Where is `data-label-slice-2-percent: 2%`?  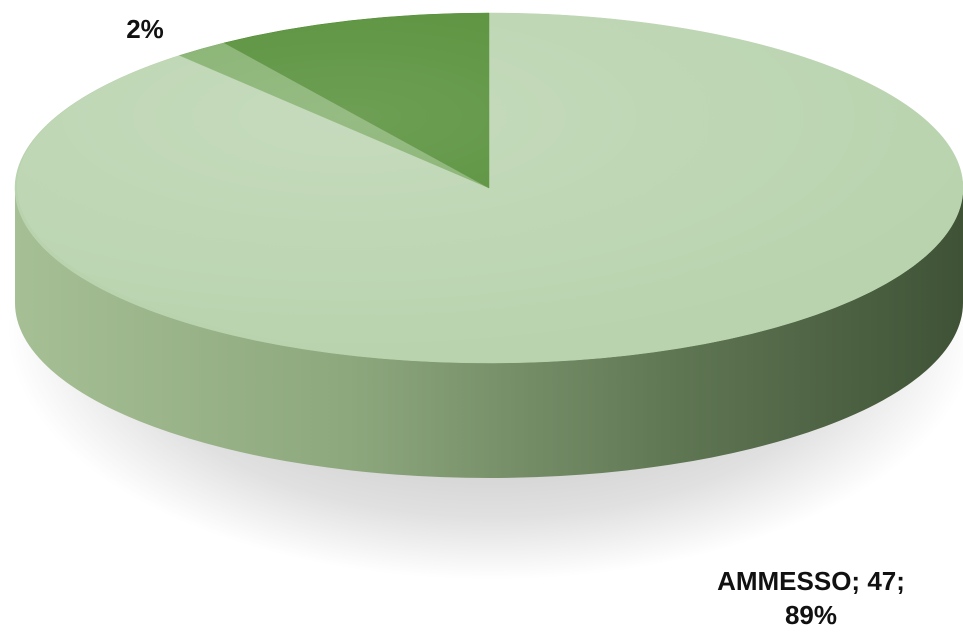
data-label-slice-2-percent: 2% is located at coordinates (145, 29).